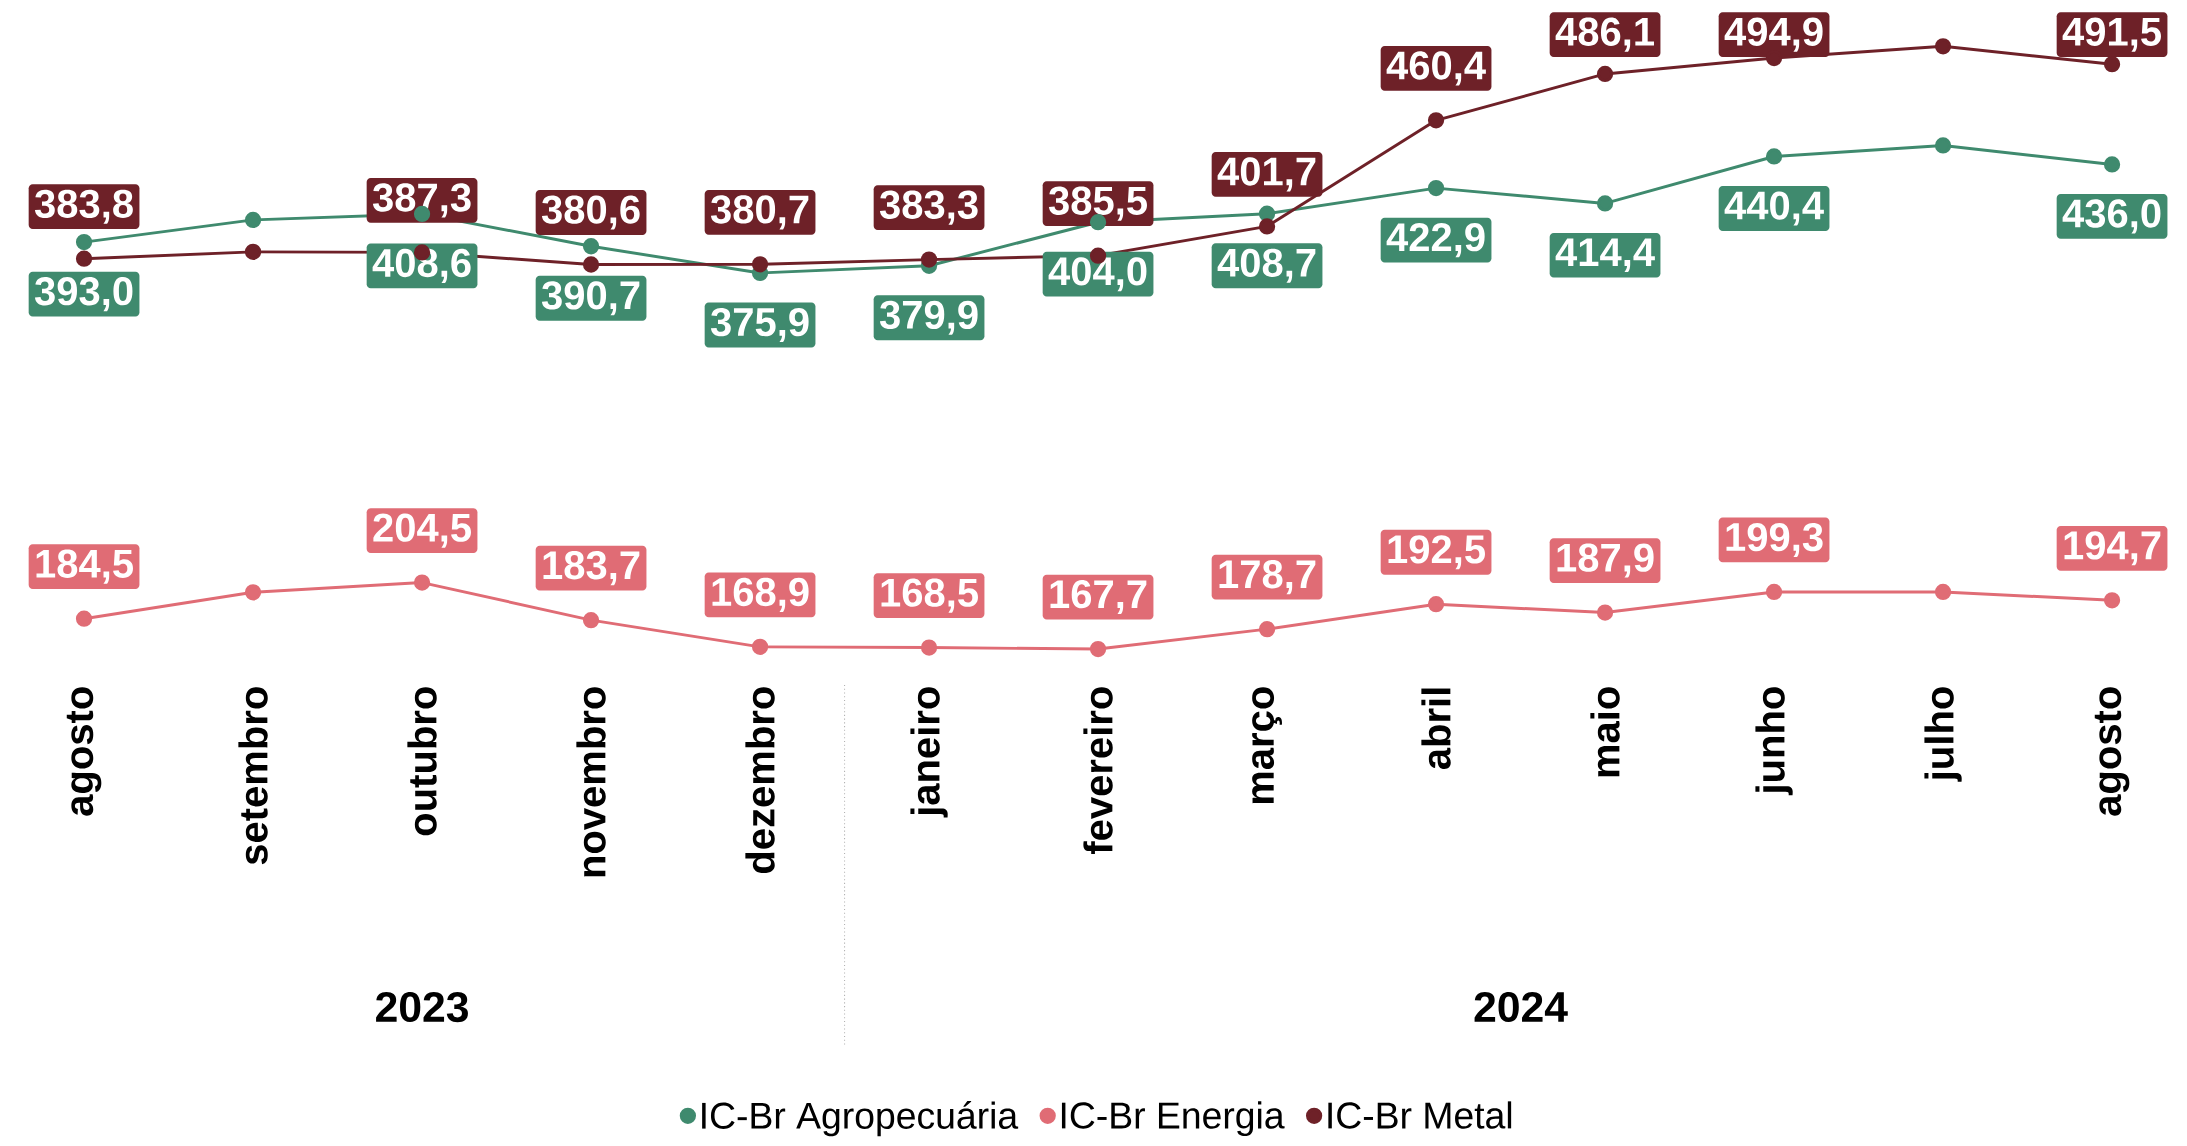  What do you see at coordinates (1267, 577) in the screenshot?
I see `data-label: 178,7` at bounding box center [1267, 577].